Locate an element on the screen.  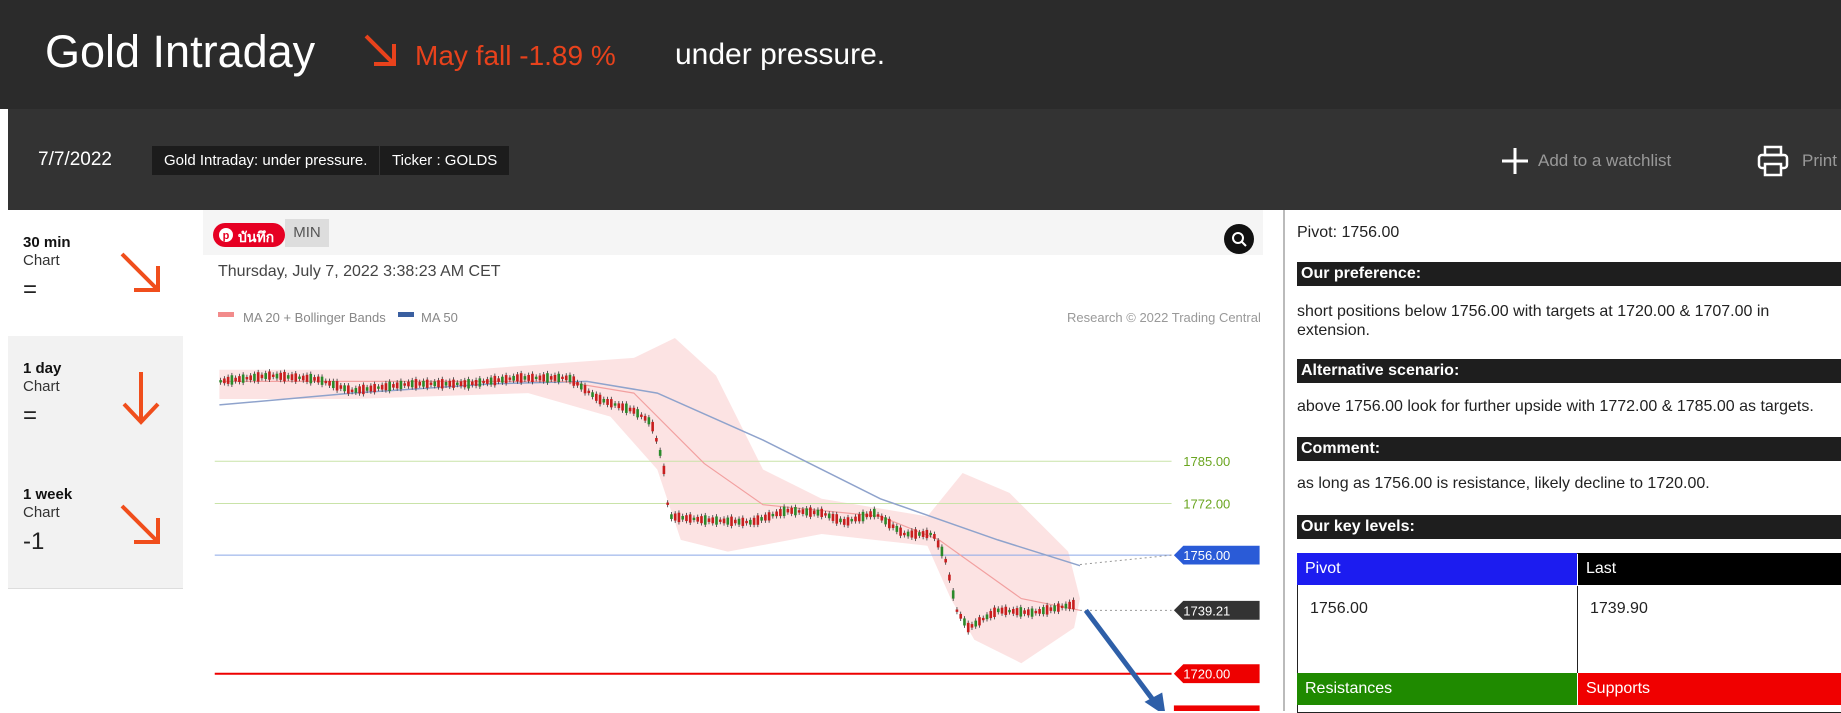
pivot: Pivot: 1756.00 is located at coordinates (1348, 232).